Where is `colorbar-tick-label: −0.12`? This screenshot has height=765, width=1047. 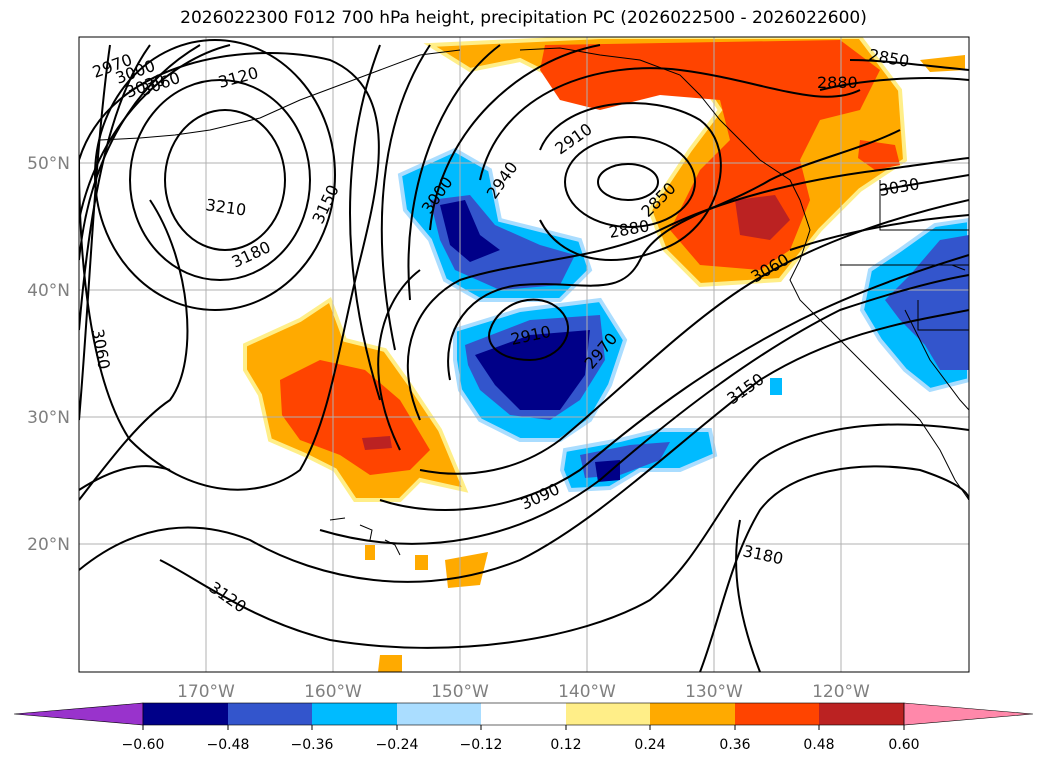 colorbar-tick-label: −0.12 is located at coordinates (481, 745).